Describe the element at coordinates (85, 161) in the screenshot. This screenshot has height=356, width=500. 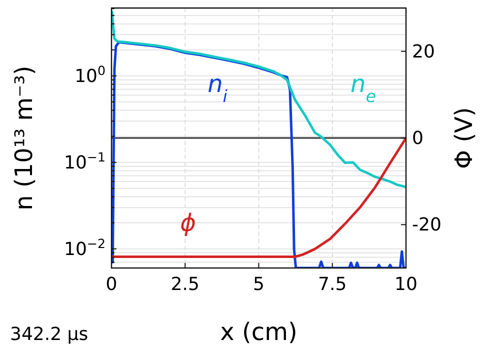
I see `y-tick-label: 10$^{−1}$` at that location.